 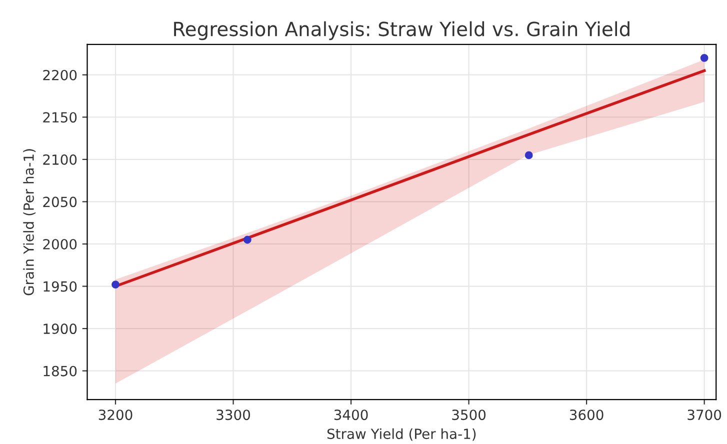 What do you see at coordinates (401, 434) in the screenshot?
I see `x-axis-title: Straw Yield (Per ha-1)` at bounding box center [401, 434].